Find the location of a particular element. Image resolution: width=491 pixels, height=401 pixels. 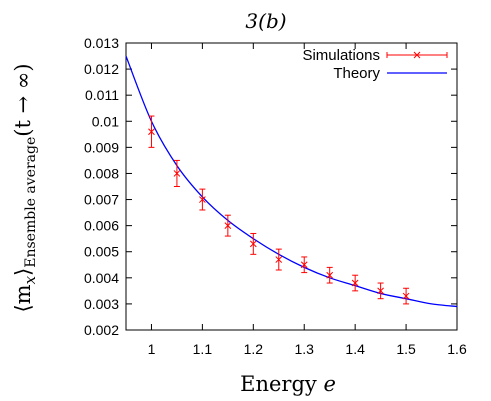

y-axis-label: ⟨mx⟩Ensemble average(t → ∞) is located at coordinates (25, 187).